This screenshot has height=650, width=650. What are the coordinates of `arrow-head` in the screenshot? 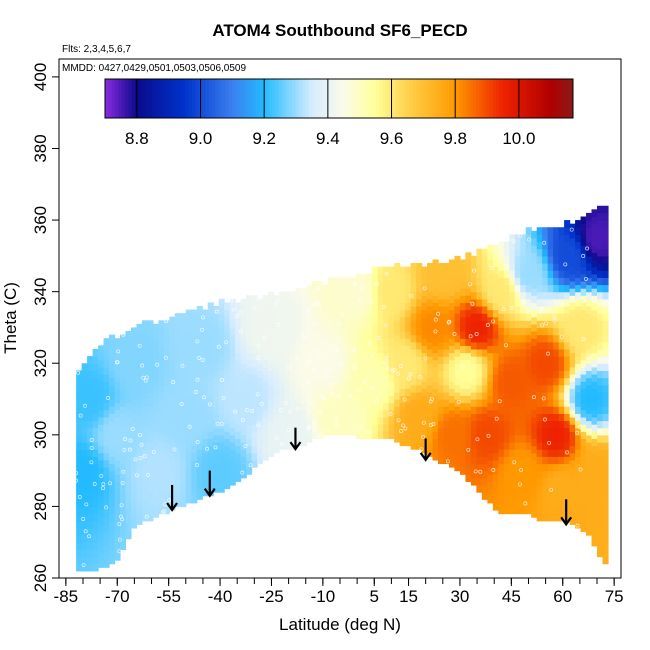 It's located at (295, 446).